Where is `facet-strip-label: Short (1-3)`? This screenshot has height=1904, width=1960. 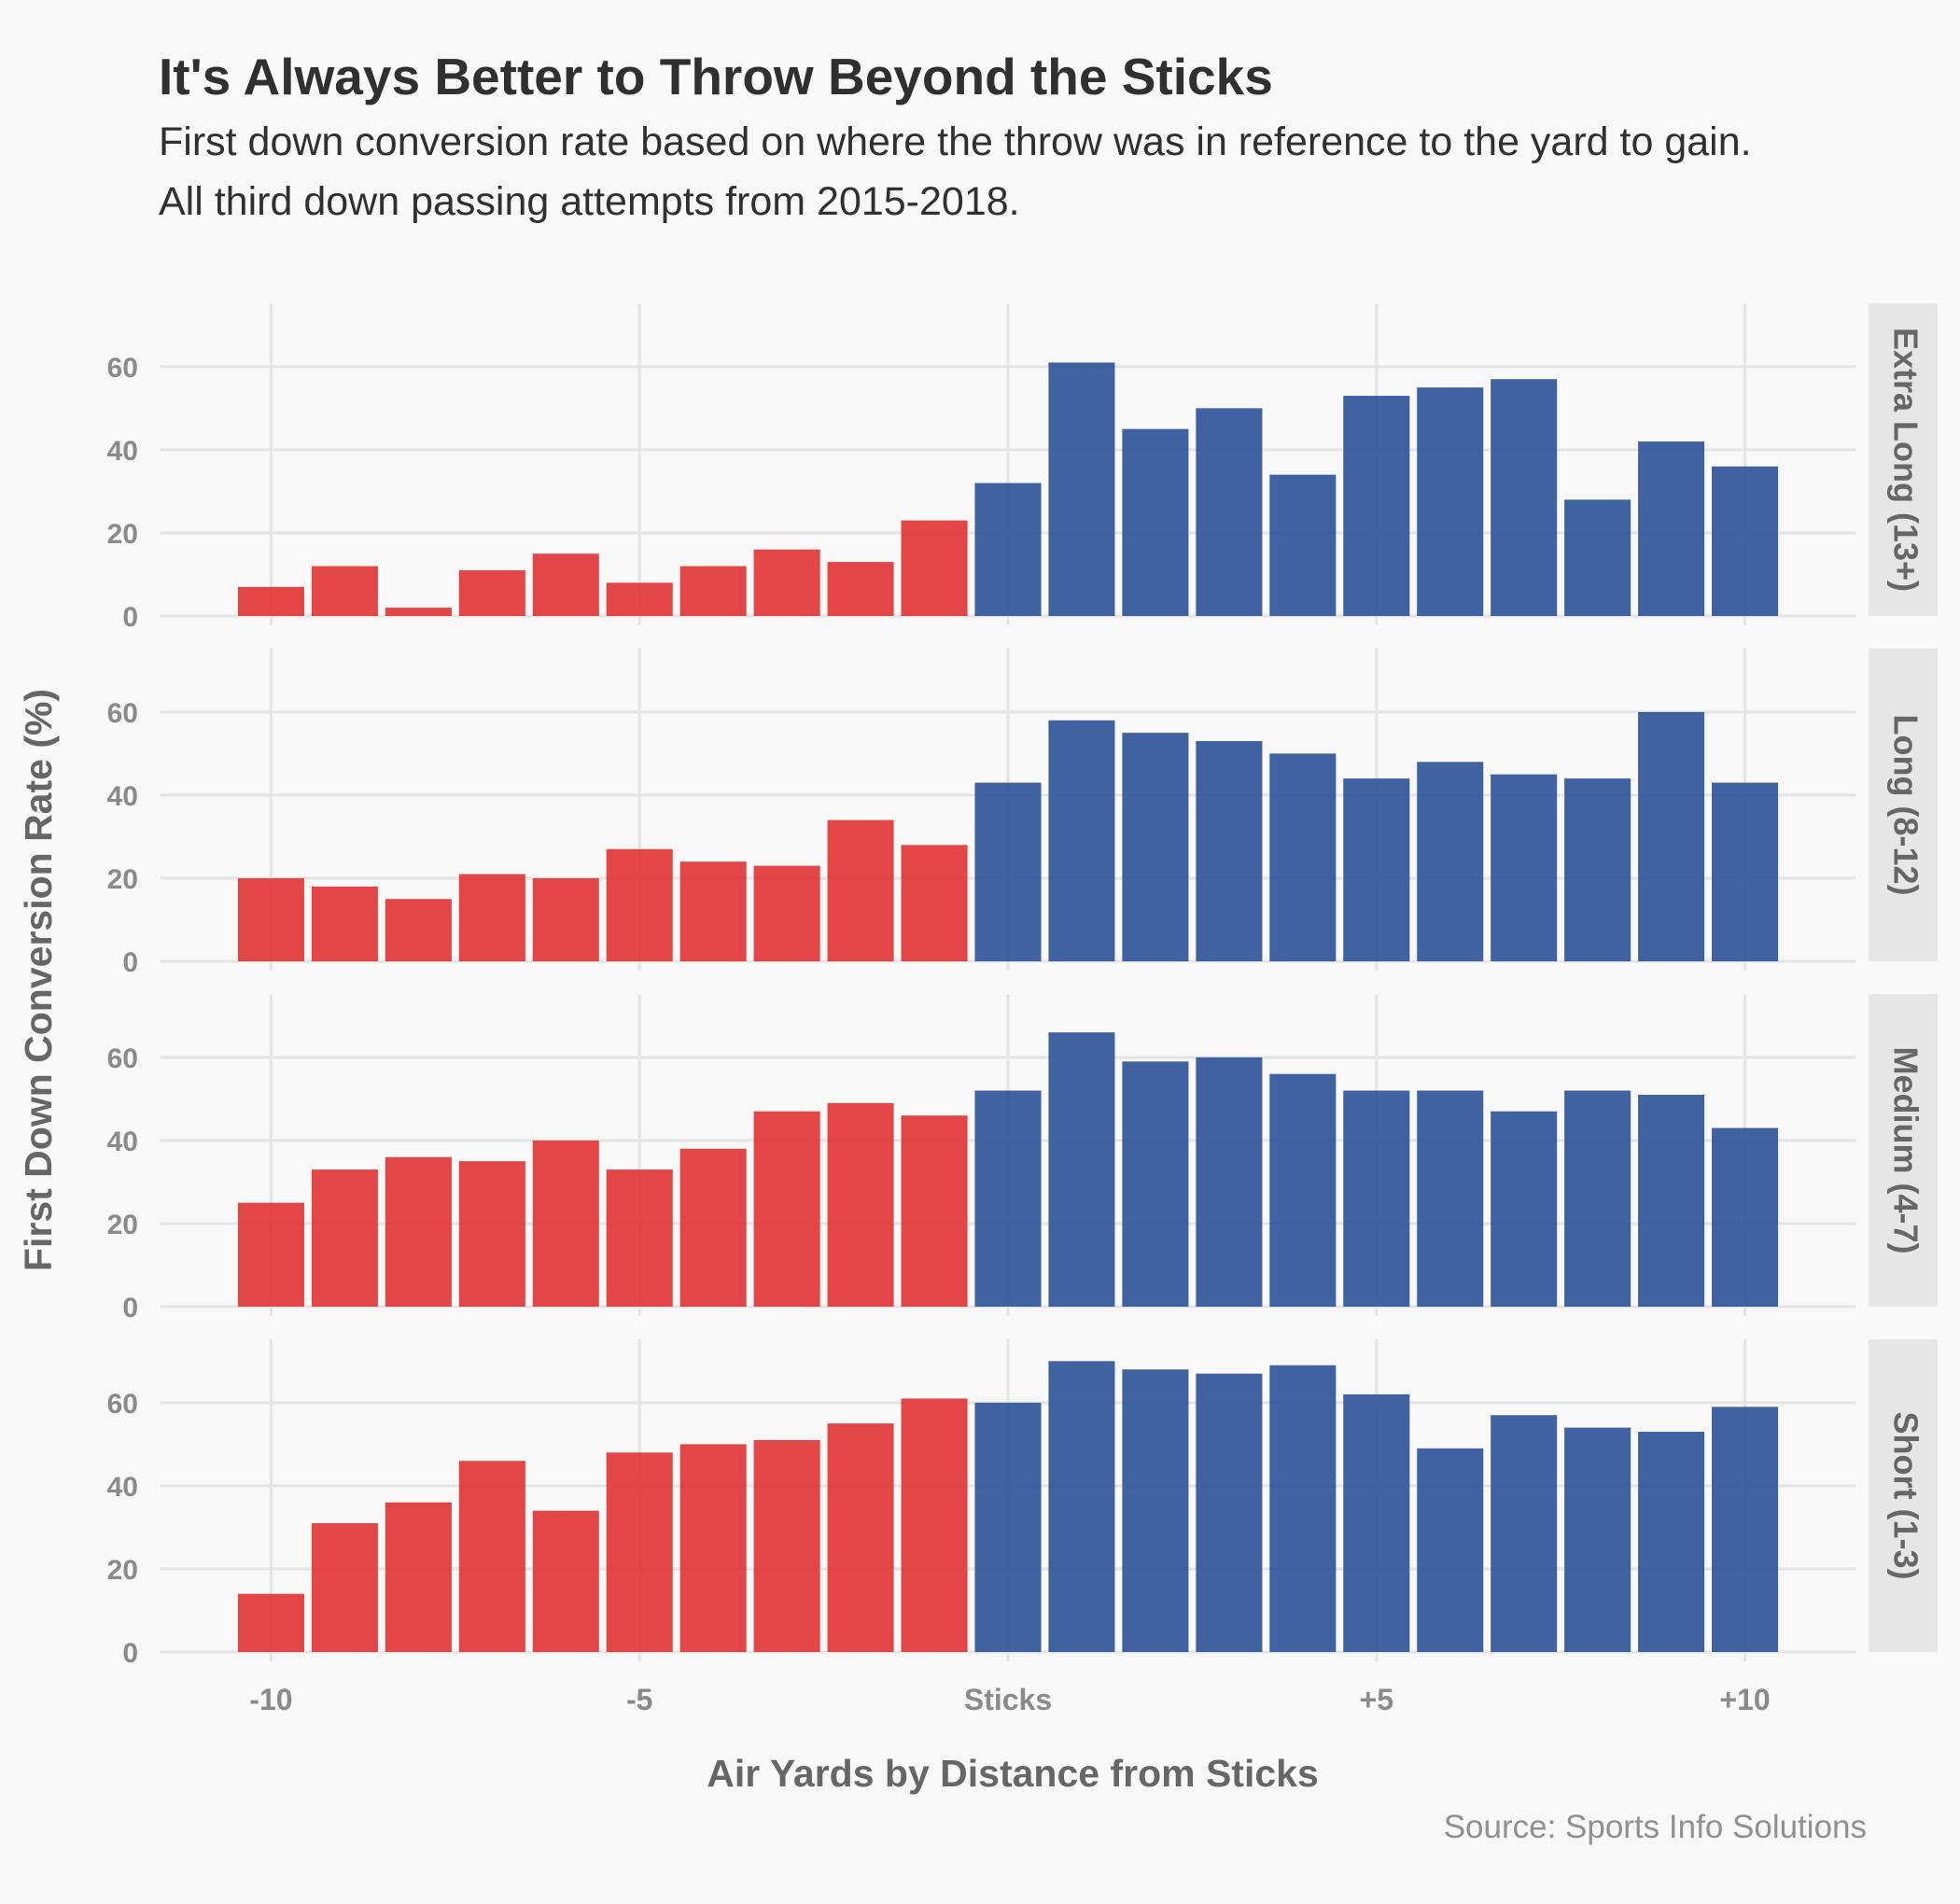
facet-strip-label: Short (1-3) is located at coordinates (1905, 1496).